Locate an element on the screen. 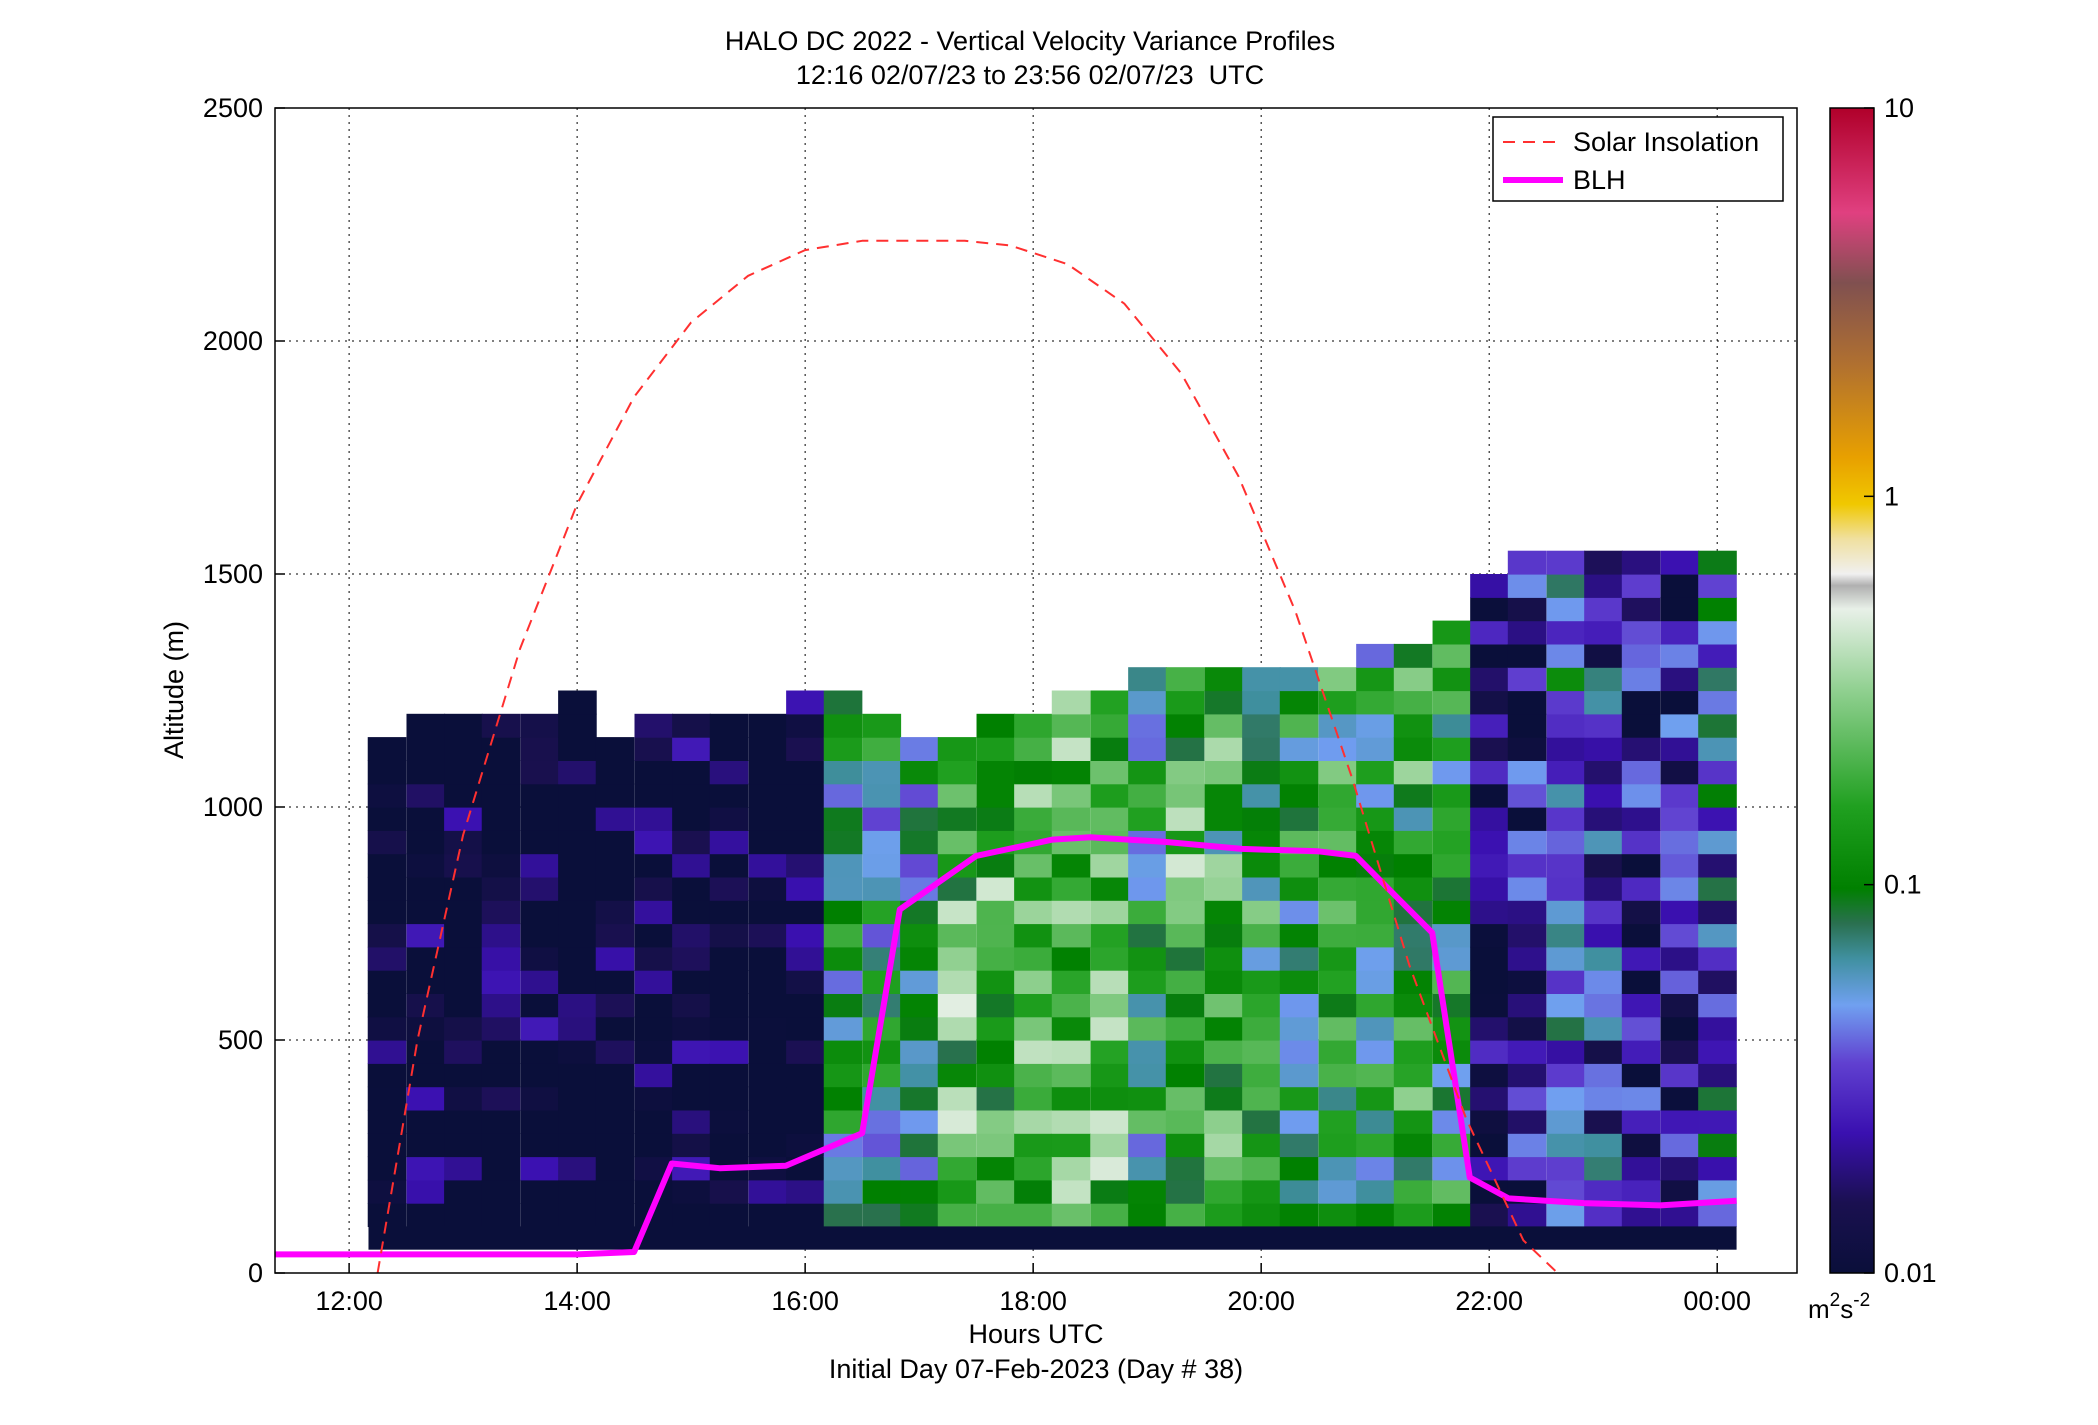 Image resolution: width=2098 pixels, height=1425 pixels. x-tick-label: 00:00 is located at coordinates (1717, 1301).